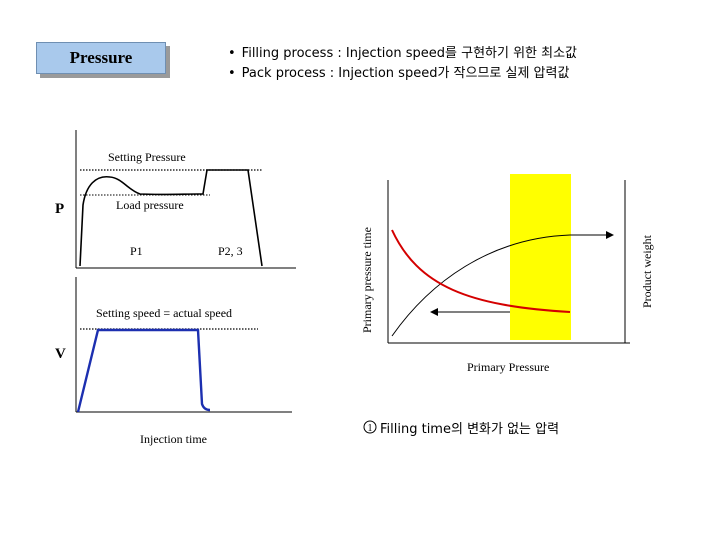  I want to click on pressure-axis-label: P, so click(60, 209).